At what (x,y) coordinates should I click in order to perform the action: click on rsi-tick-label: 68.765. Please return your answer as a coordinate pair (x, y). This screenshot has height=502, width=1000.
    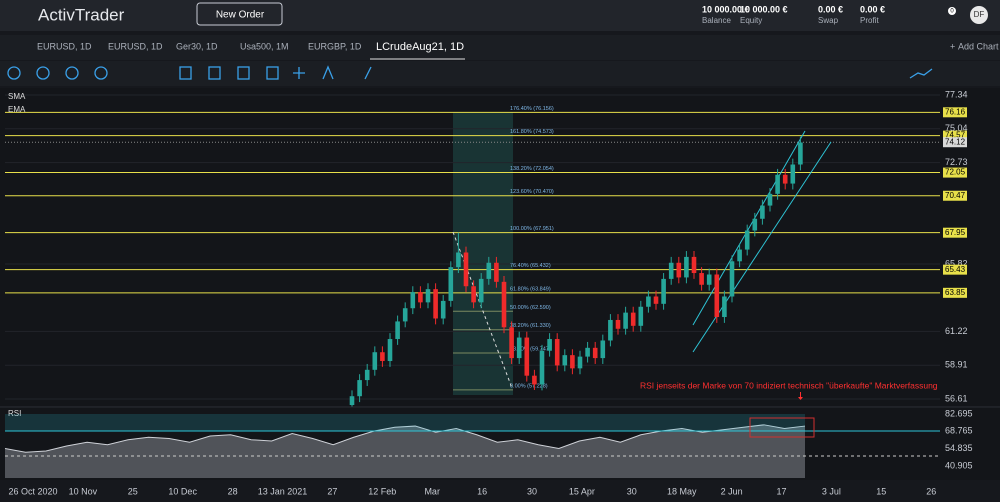
    Looking at the image, I should click on (959, 431).